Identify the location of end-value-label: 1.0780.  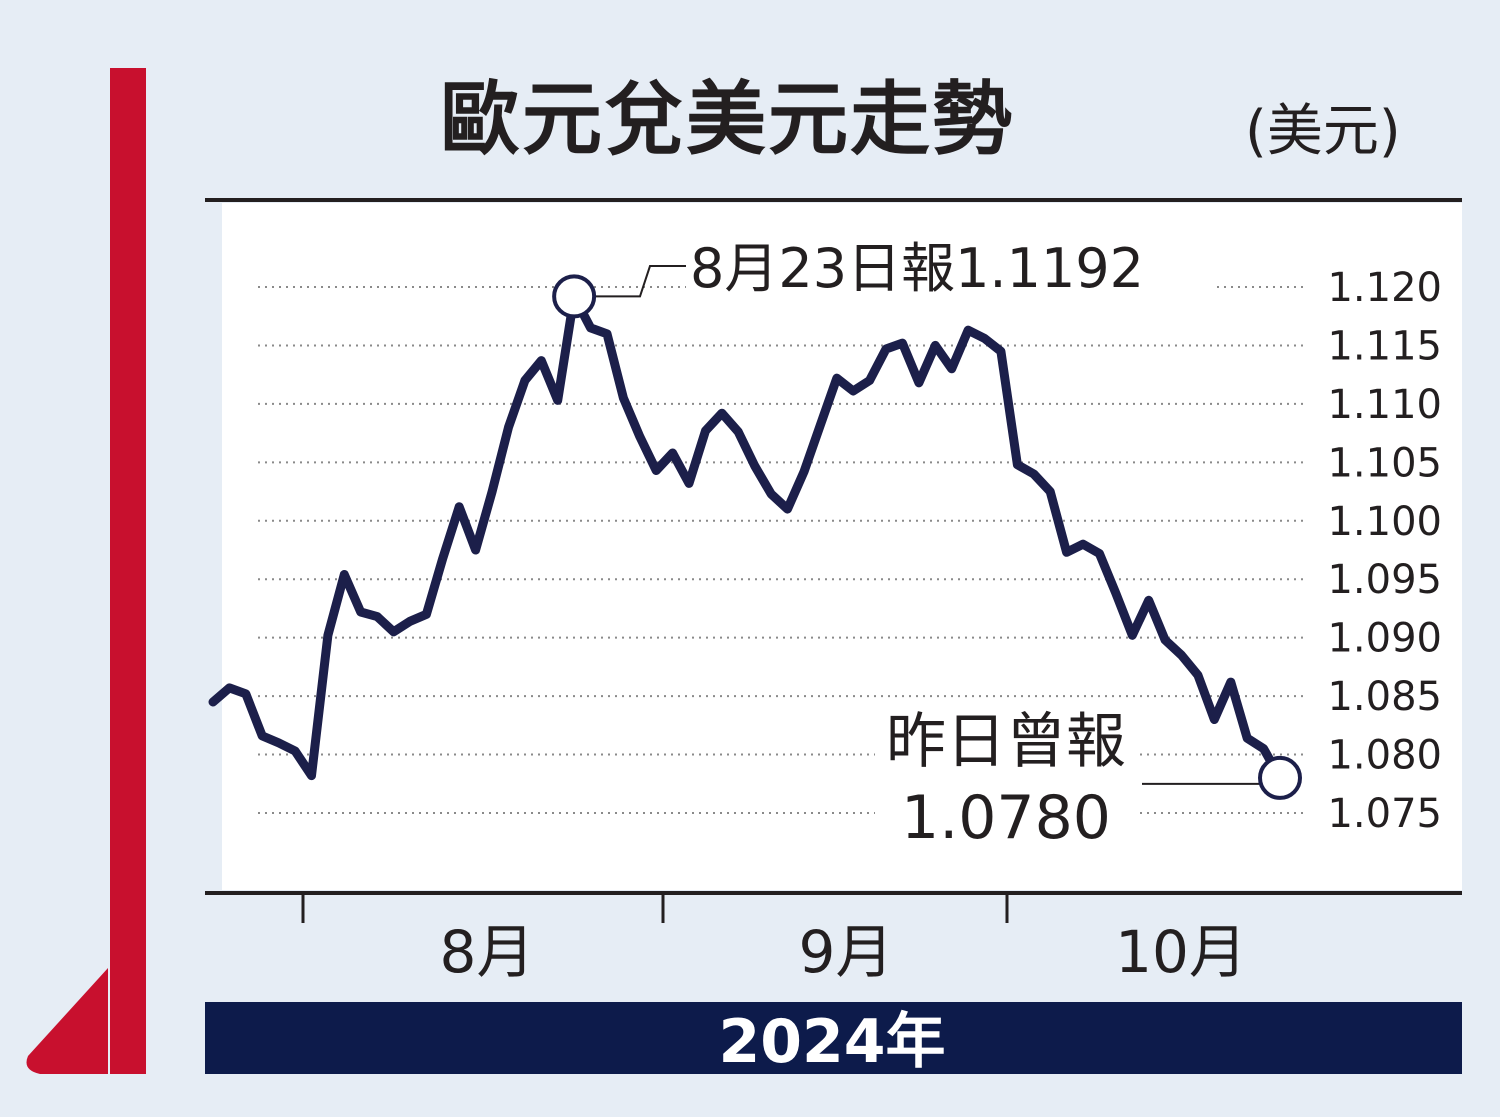
(1006, 818).